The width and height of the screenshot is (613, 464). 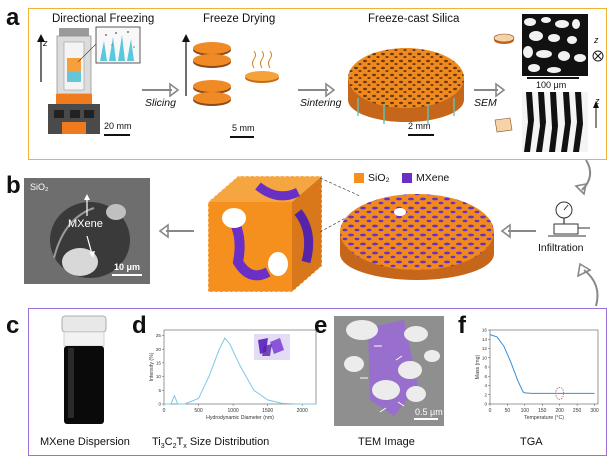 What do you see at coordinates (503, 125) in the screenshot?
I see `longitudinal-slice-icon` at bounding box center [503, 125].